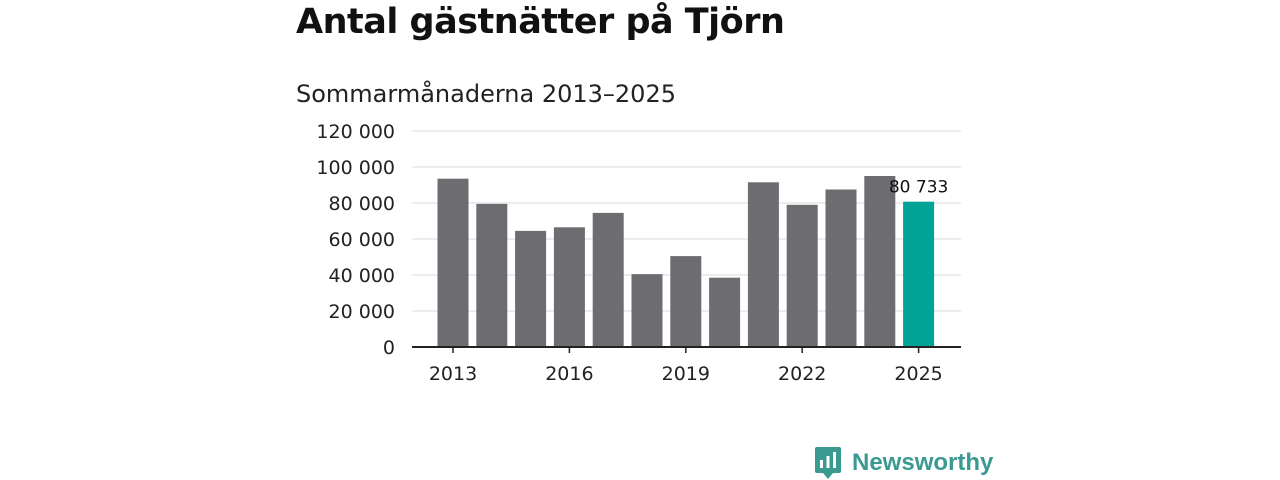 The image size is (1280, 480). I want to click on x-tick-label: 2019, so click(686, 374).